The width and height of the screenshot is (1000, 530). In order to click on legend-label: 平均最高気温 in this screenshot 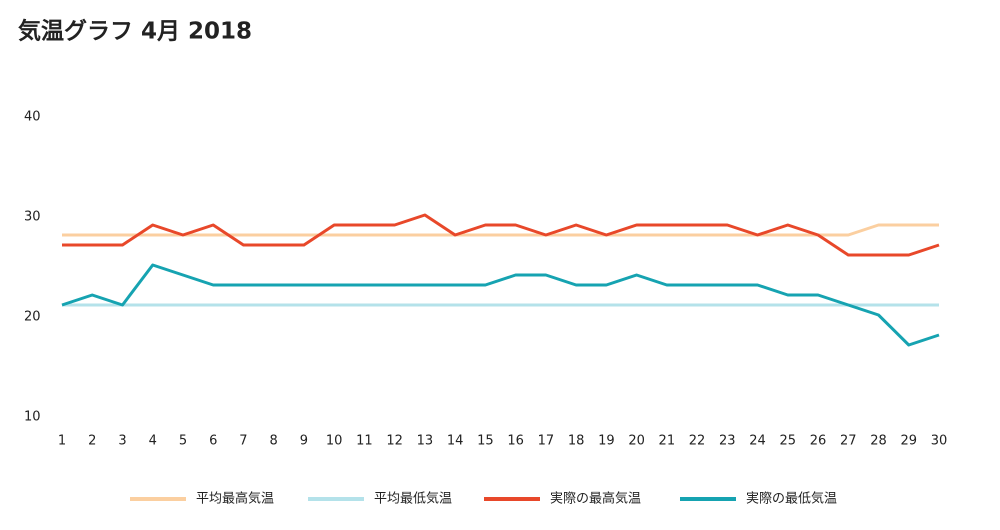, I will do `click(235, 499)`.